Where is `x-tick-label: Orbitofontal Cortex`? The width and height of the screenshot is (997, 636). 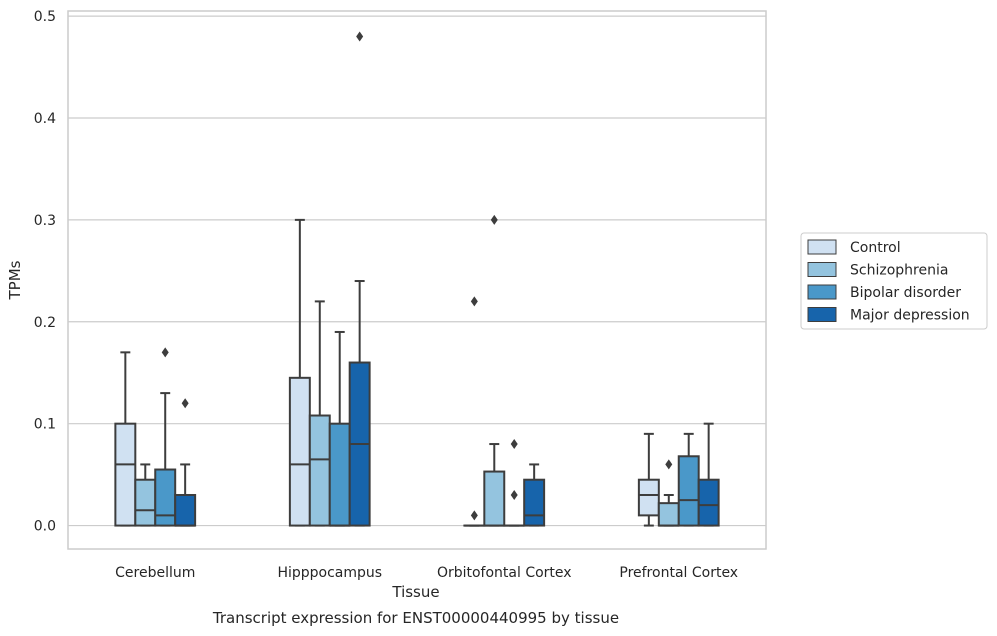 x-tick-label: Orbitofontal Cortex is located at coordinates (504, 573).